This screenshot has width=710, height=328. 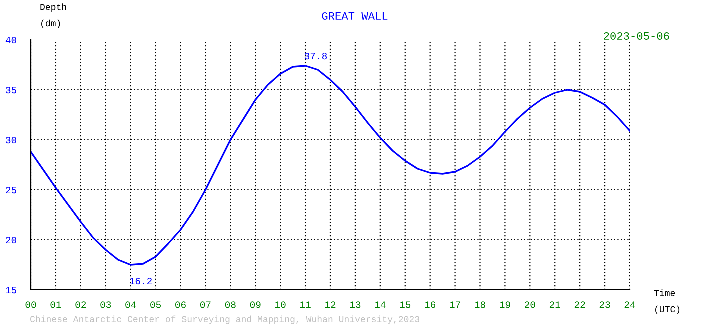 I want to click on x-tick-label: 18, so click(x=480, y=305).